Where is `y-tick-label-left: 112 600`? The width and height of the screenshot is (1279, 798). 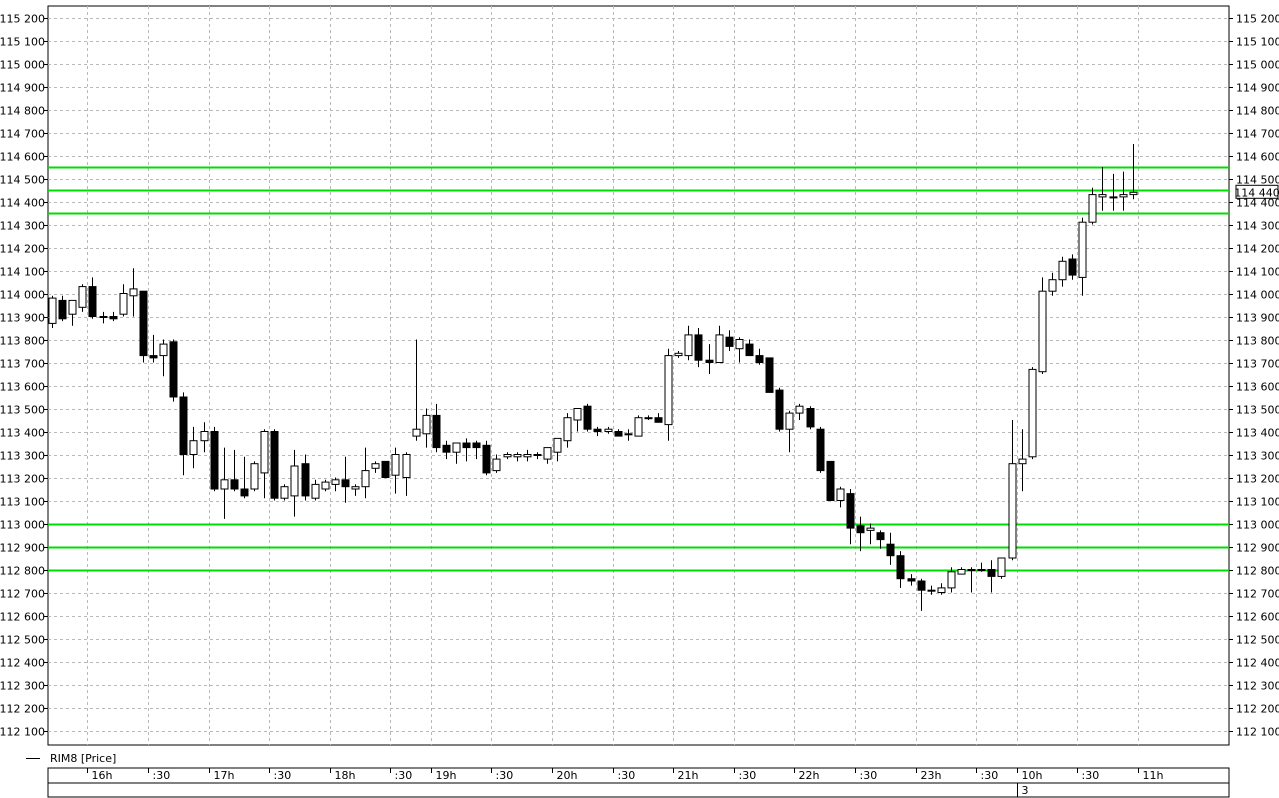
y-tick-label-left: 112 600 is located at coordinates (22, 617).